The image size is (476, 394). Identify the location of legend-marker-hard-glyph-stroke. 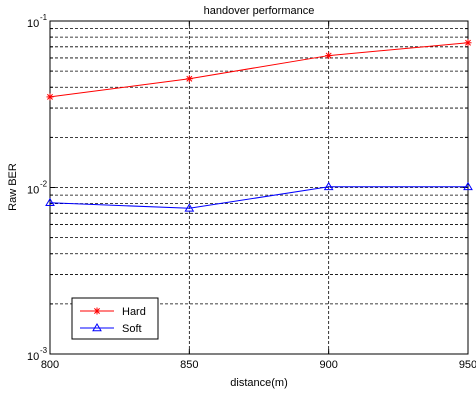
(97, 311).